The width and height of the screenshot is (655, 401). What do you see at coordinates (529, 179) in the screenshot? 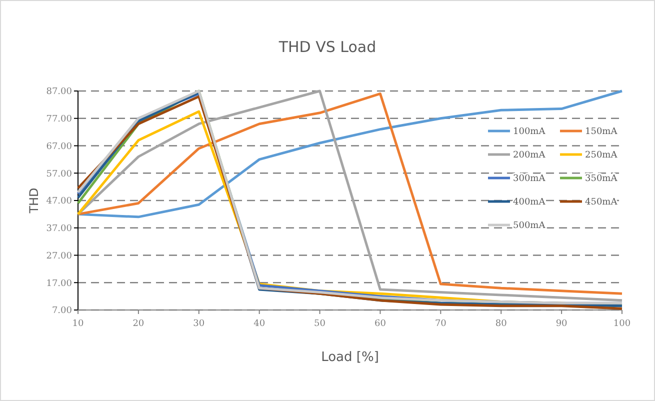
I see `legend-label: 300mA` at bounding box center [529, 179].